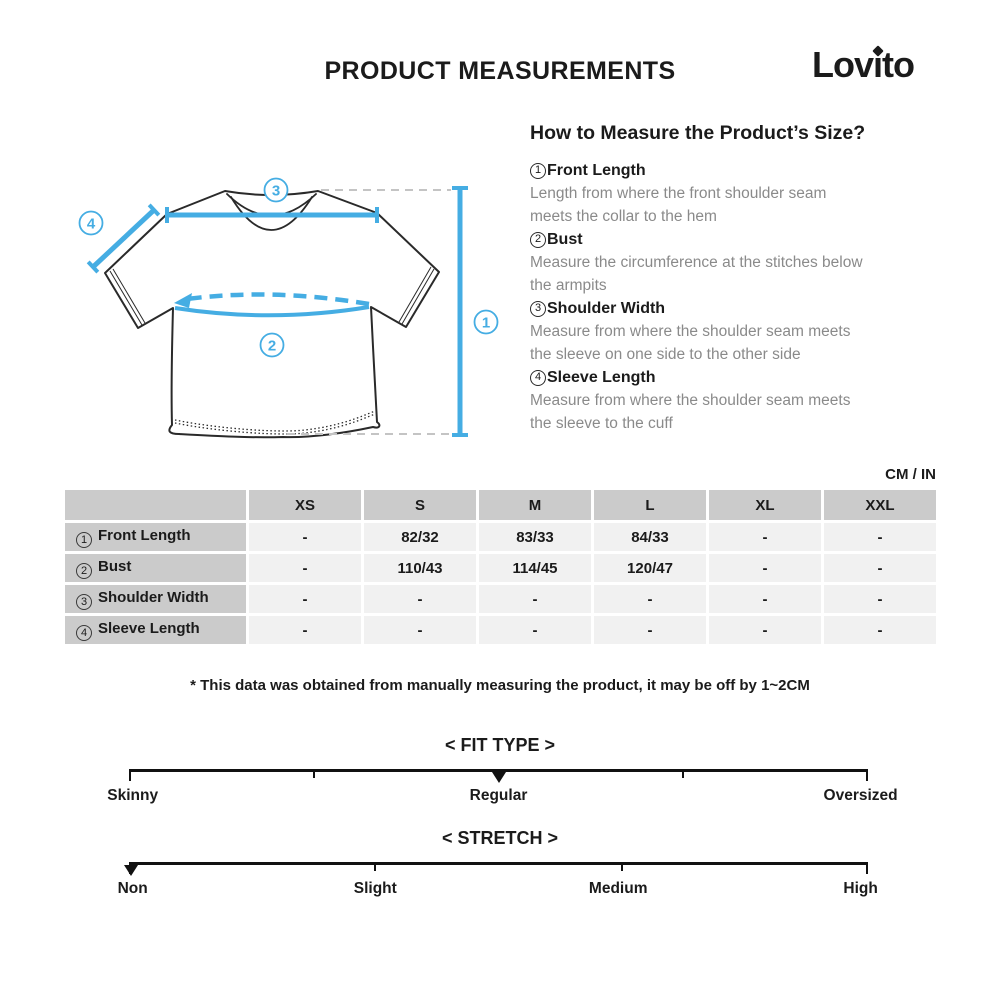 The width and height of the screenshot is (1000, 1000). Describe the element at coordinates (500, 71) in the screenshot. I see `page-title: PRODUCT MEASUREMENTS` at that location.